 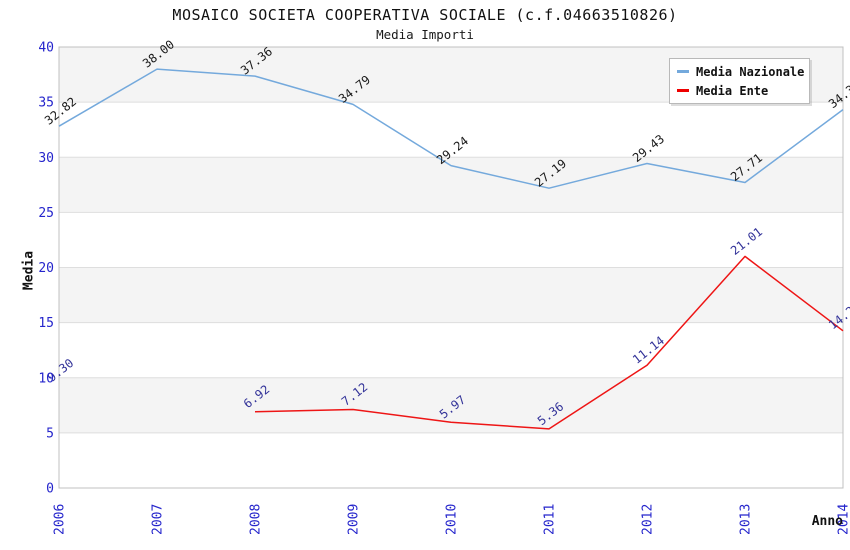 I want to click on y-tick-label: 20, so click(x=46, y=268).